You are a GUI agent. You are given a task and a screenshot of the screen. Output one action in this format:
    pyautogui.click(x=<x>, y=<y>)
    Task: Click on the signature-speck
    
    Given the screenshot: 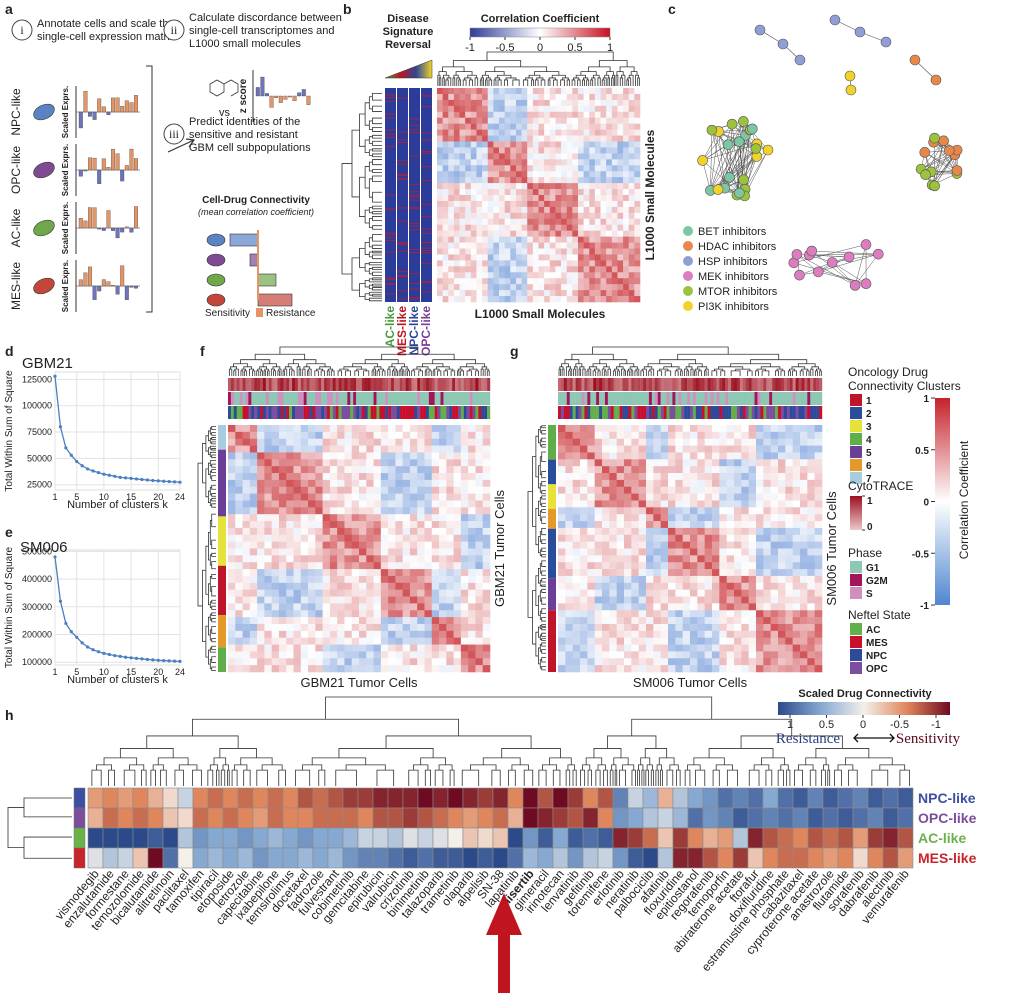 What is the action you would take?
    pyautogui.click(x=402, y=179)
    